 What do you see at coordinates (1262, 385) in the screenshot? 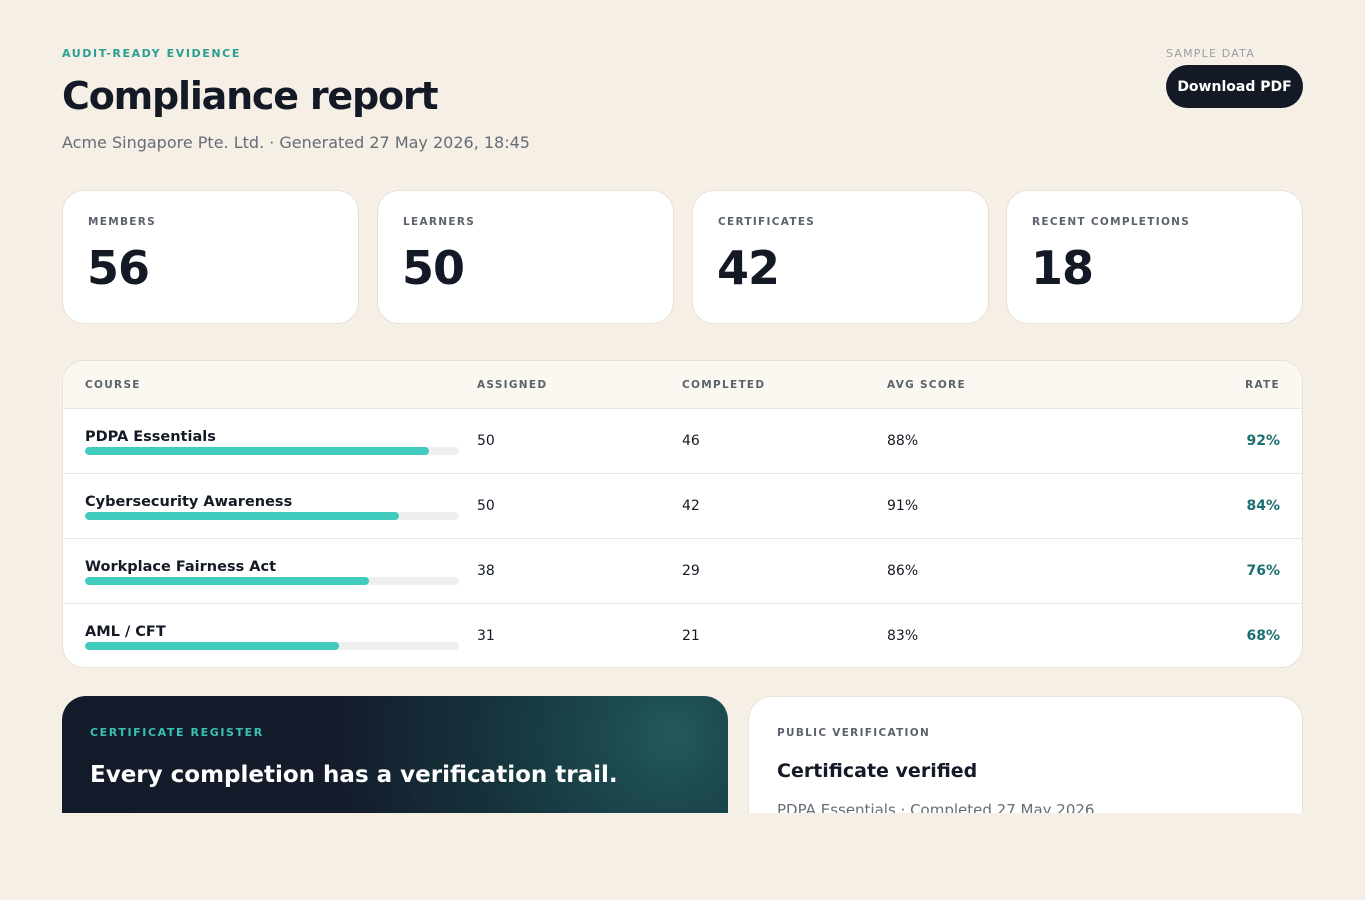
I see `column-header-rate: RATE` at bounding box center [1262, 385].